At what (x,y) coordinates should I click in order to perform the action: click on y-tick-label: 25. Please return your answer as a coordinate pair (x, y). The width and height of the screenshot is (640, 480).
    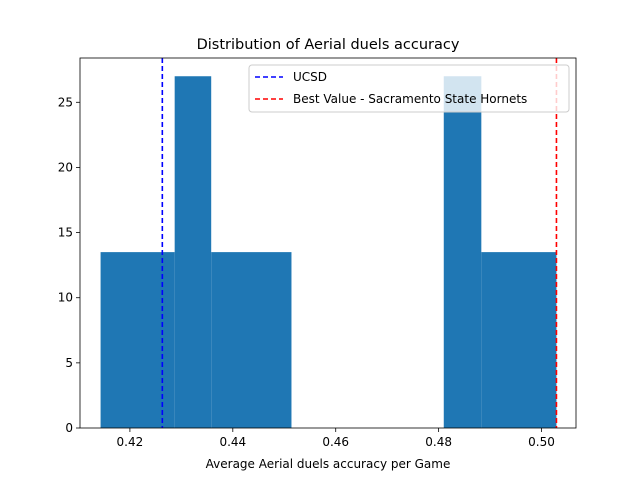
    Looking at the image, I should click on (65, 102).